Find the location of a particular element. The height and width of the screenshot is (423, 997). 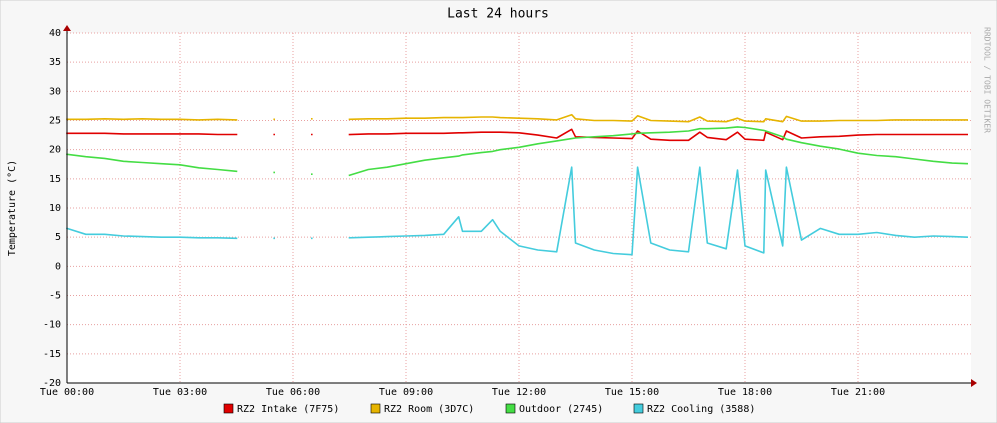

legend-label: RZ2 Intake (7F75) is located at coordinates (288, 409).